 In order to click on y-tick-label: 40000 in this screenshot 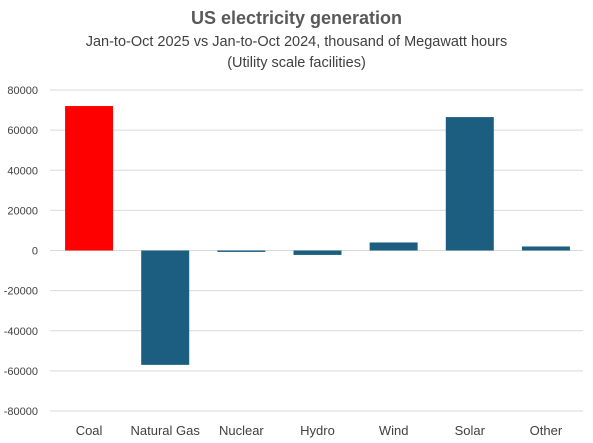, I will do `click(22, 171)`.